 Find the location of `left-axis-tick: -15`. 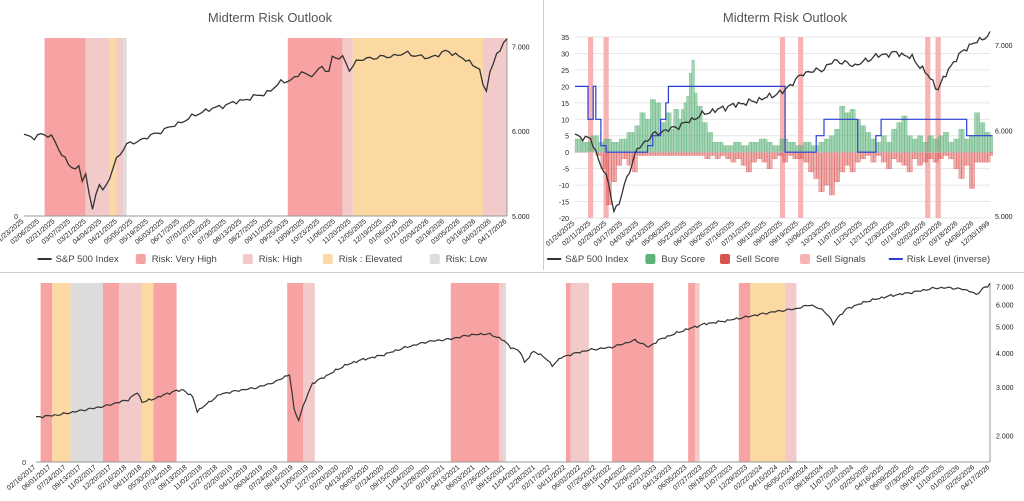

left-axis-tick: -15 is located at coordinates (564, 203).